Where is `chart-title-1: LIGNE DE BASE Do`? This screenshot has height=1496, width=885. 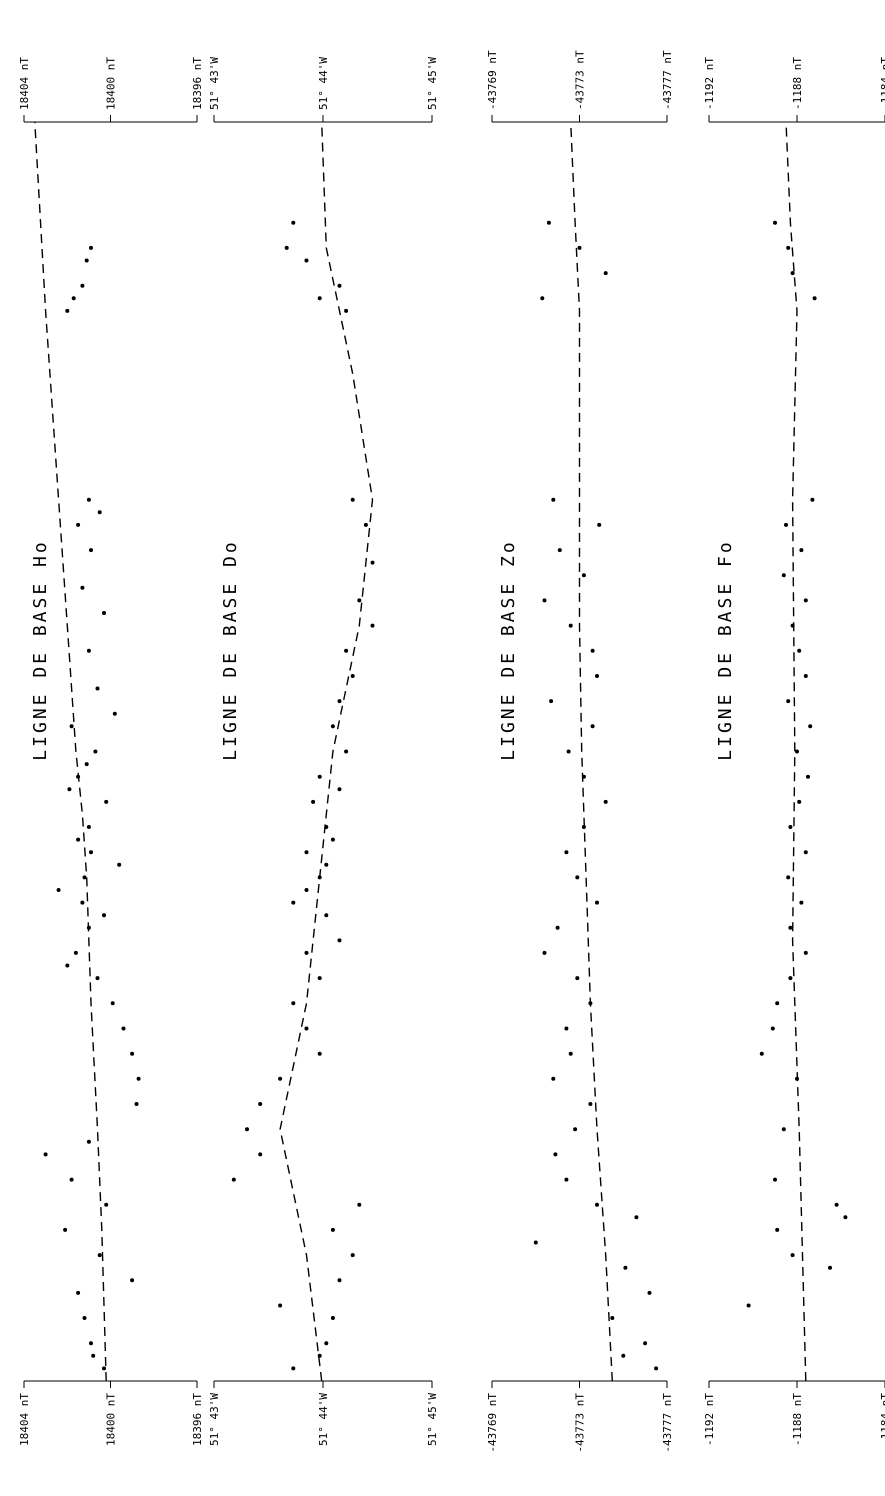 chart-title-1: LIGNE DE BASE Do is located at coordinates (230, 649).